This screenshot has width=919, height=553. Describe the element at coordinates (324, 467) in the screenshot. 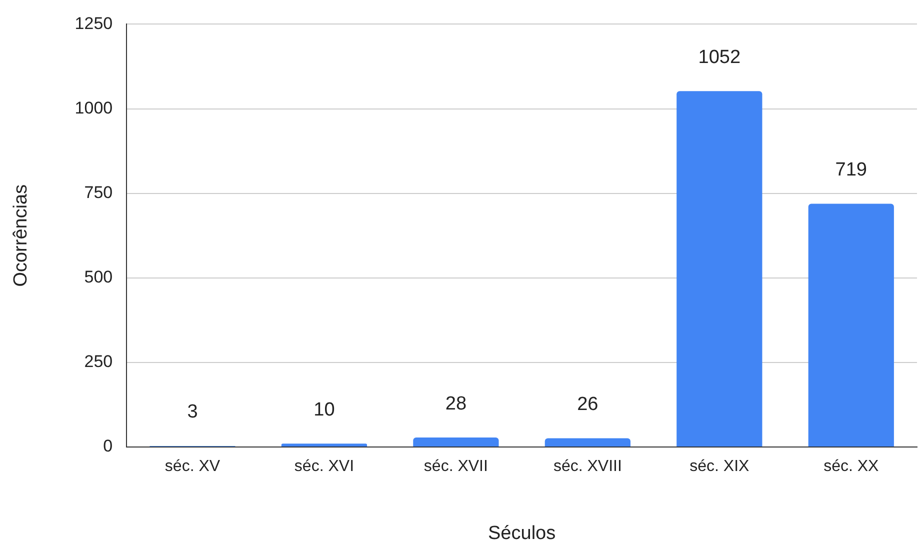

I see `x-tick-label: séc. XVI` at that location.